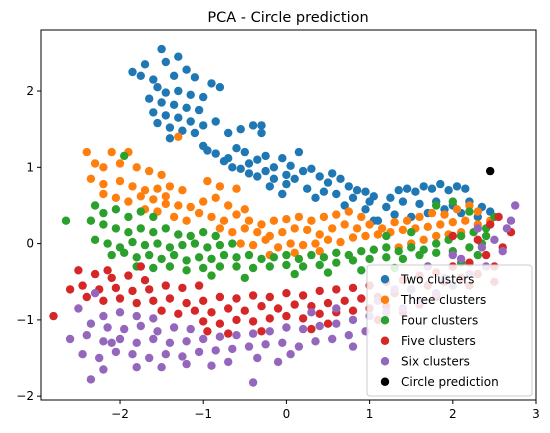 The width and height of the screenshot is (550, 433). I want to click on legend-label-five-clusters: Five clusters, so click(438, 341).